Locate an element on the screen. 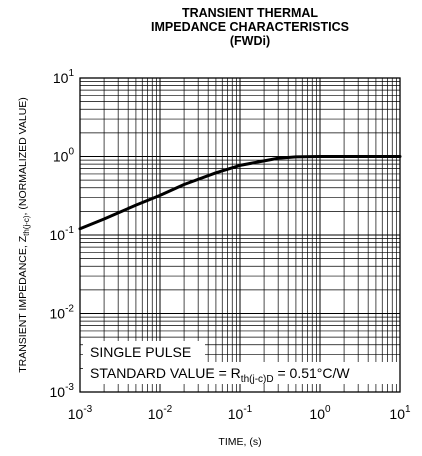 This screenshot has width=422, height=456. y-tick-exponent: 1 is located at coordinates (71, 73).